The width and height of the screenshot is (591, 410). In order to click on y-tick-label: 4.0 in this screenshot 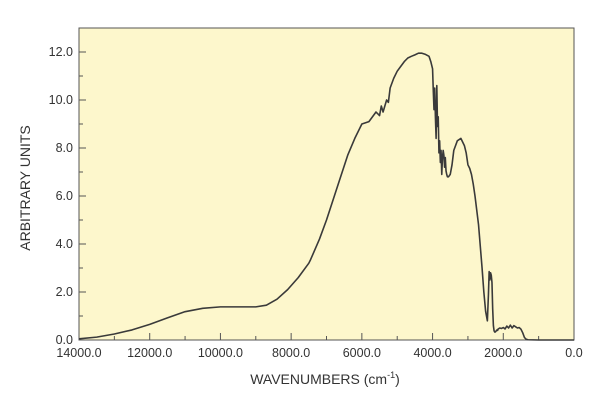, I will do `click(64, 244)`.